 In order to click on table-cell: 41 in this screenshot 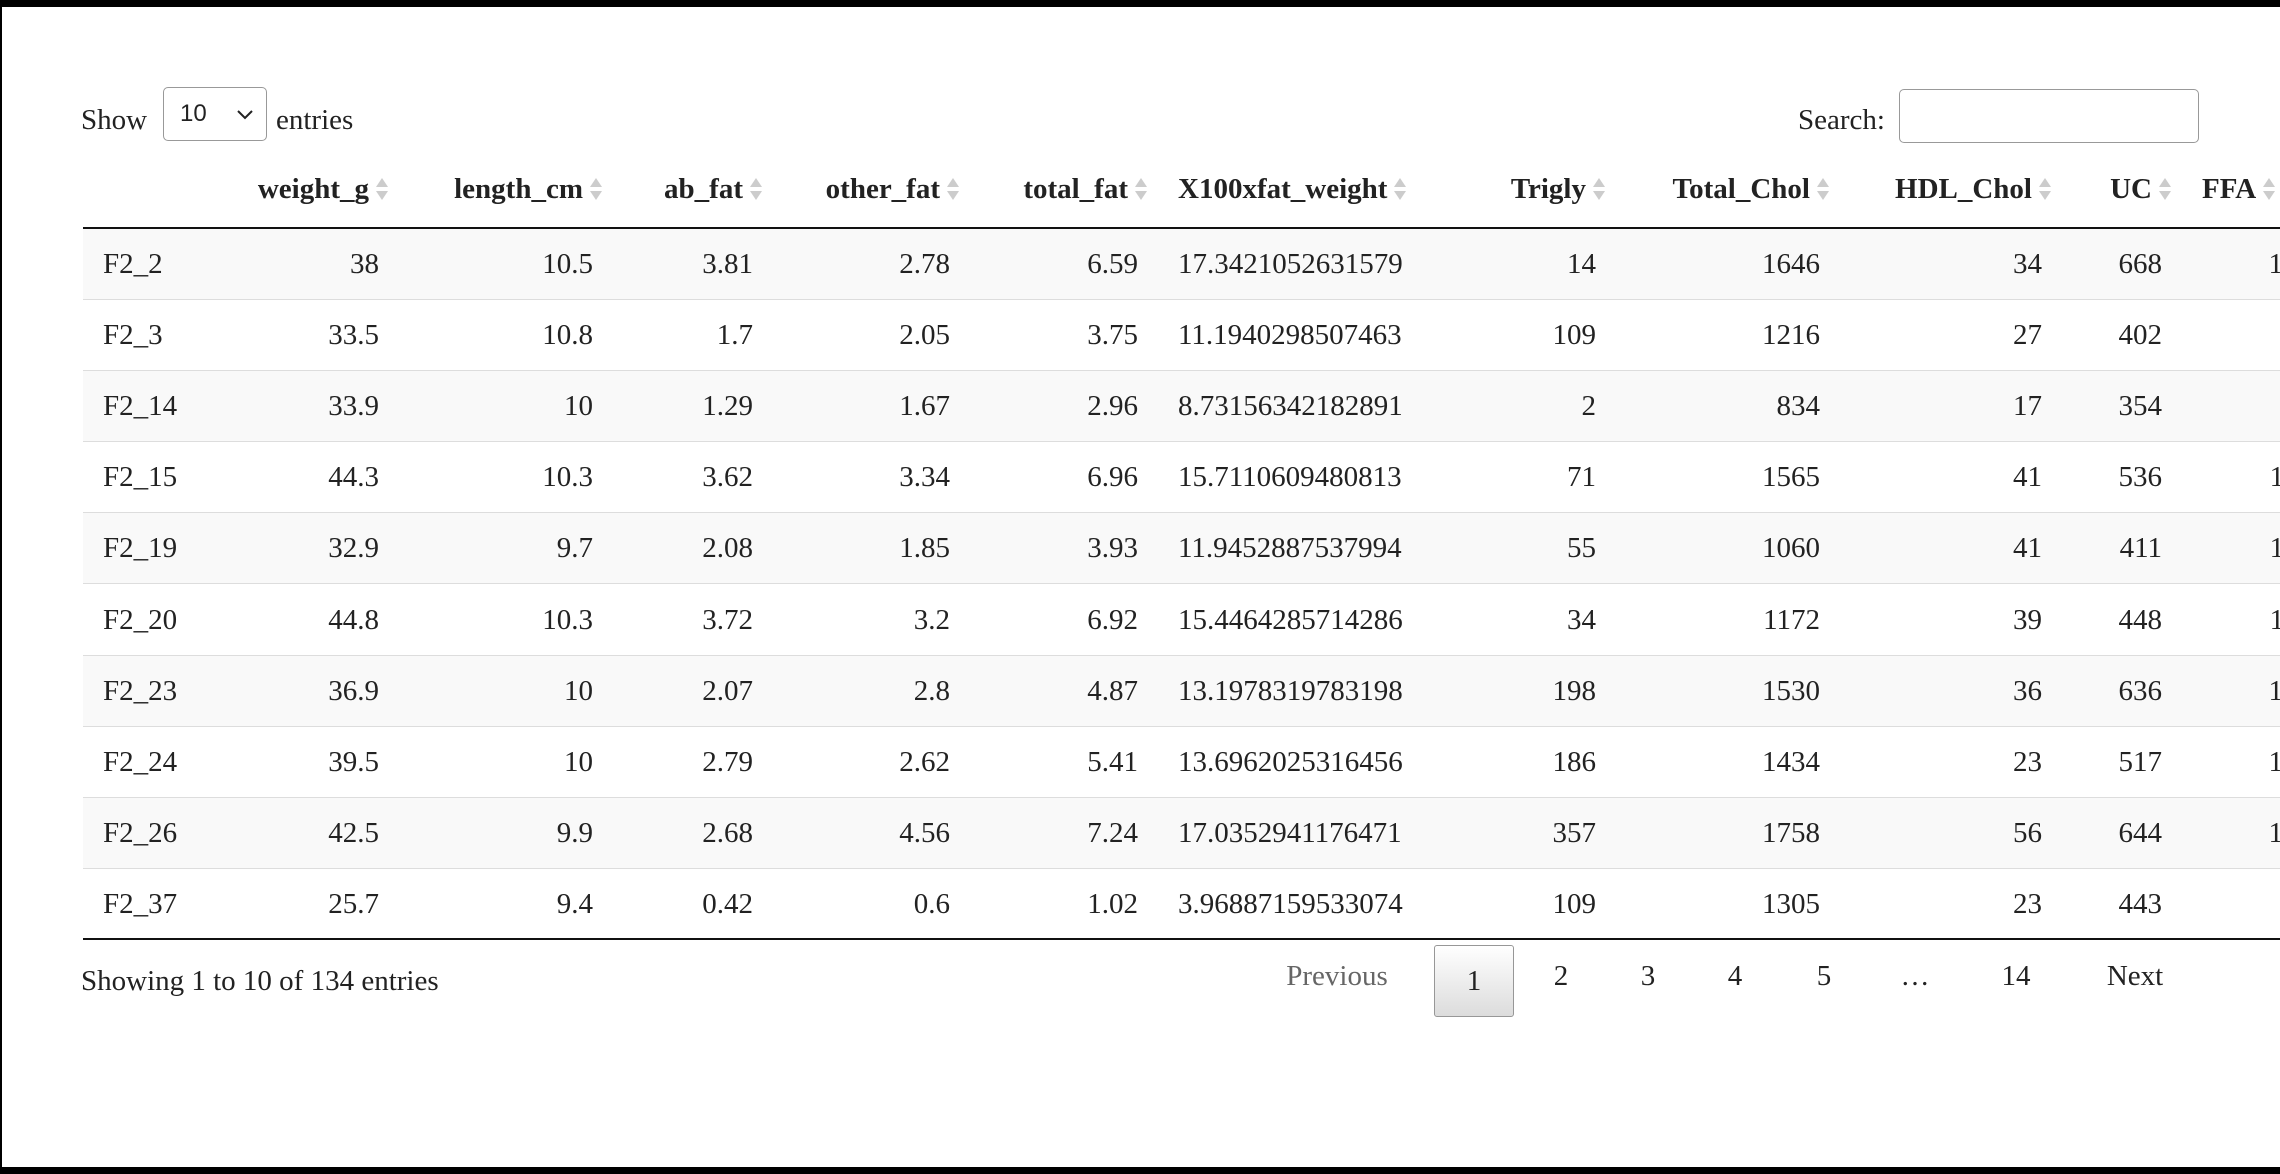, I will do `click(2027, 477)`.